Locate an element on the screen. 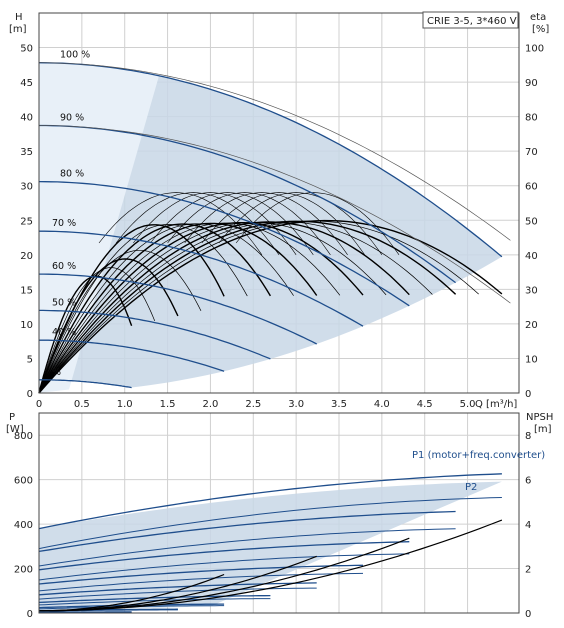 Image resolution: width=564 pixels, height=628 pixels. speed-label: 40 % is located at coordinates (64, 332).